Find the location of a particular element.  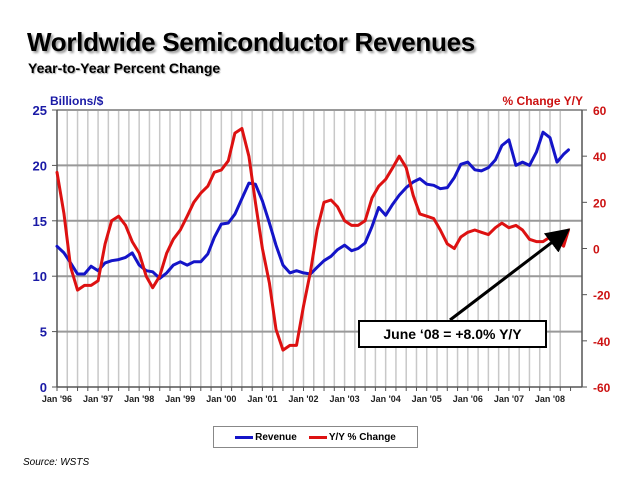

right-tick-label: -60 is located at coordinates (602, 388).